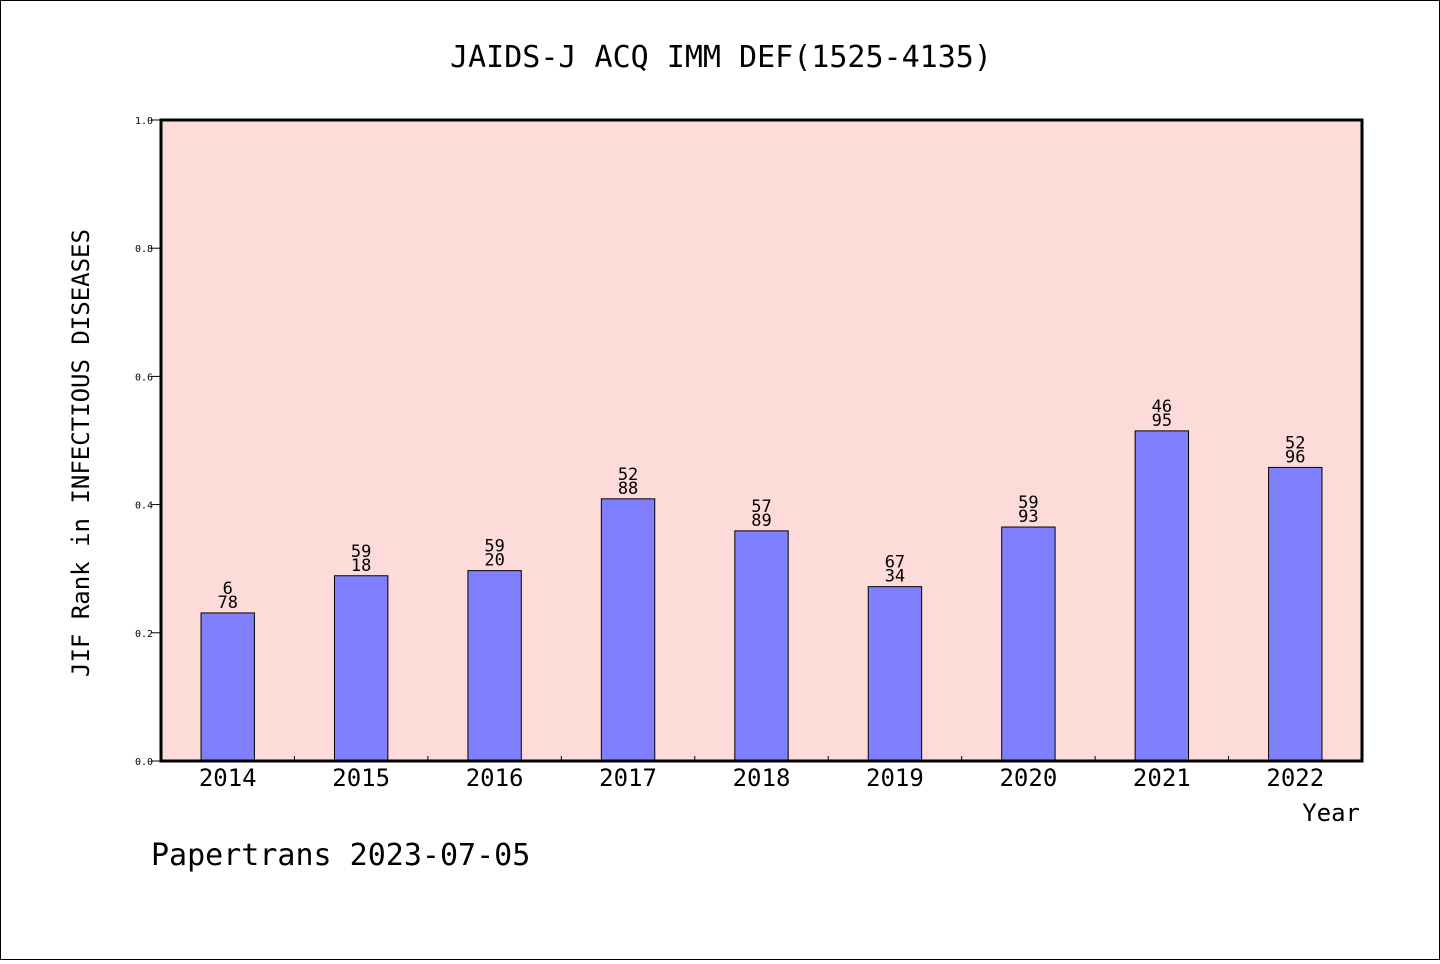 The width and height of the screenshot is (1440, 964). What do you see at coordinates (1295, 778) in the screenshot?
I see `x-tick-label: 2022` at bounding box center [1295, 778].